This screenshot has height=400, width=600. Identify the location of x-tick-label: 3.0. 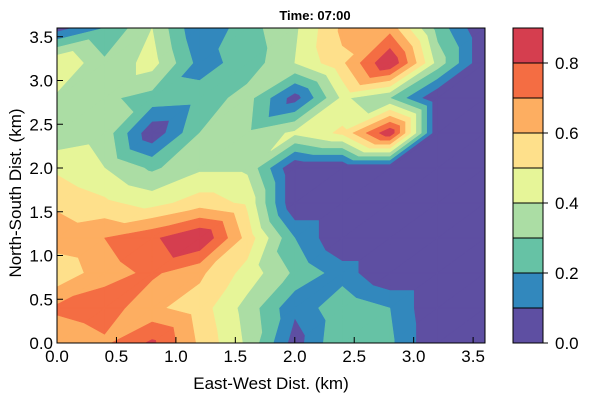
(414, 356).